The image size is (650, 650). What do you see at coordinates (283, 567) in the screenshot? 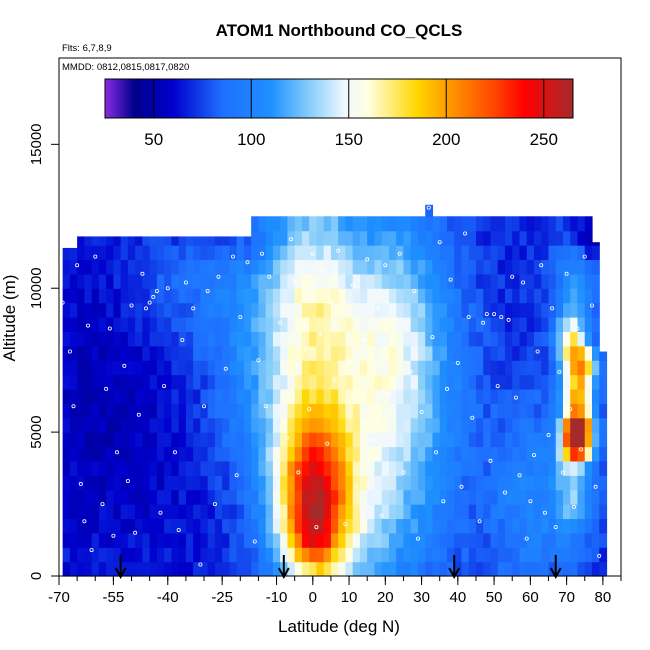
I see `profile-arrow` at bounding box center [283, 567].